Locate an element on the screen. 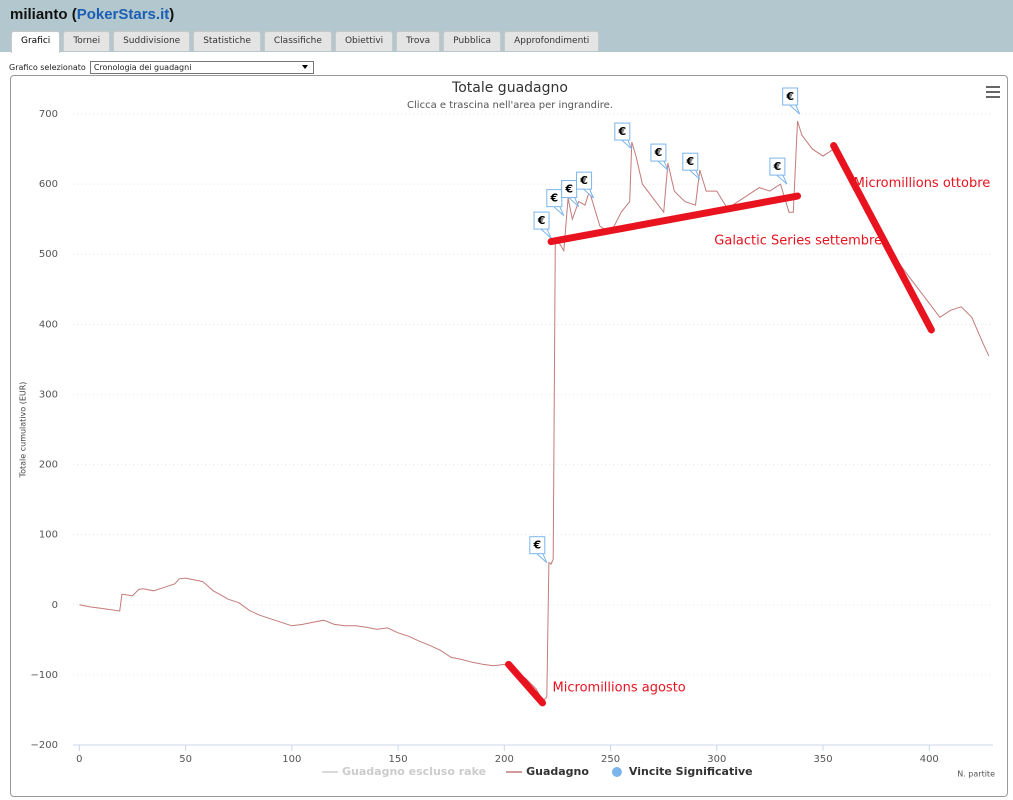  tab: Suddivisione is located at coordinates (152, 41).